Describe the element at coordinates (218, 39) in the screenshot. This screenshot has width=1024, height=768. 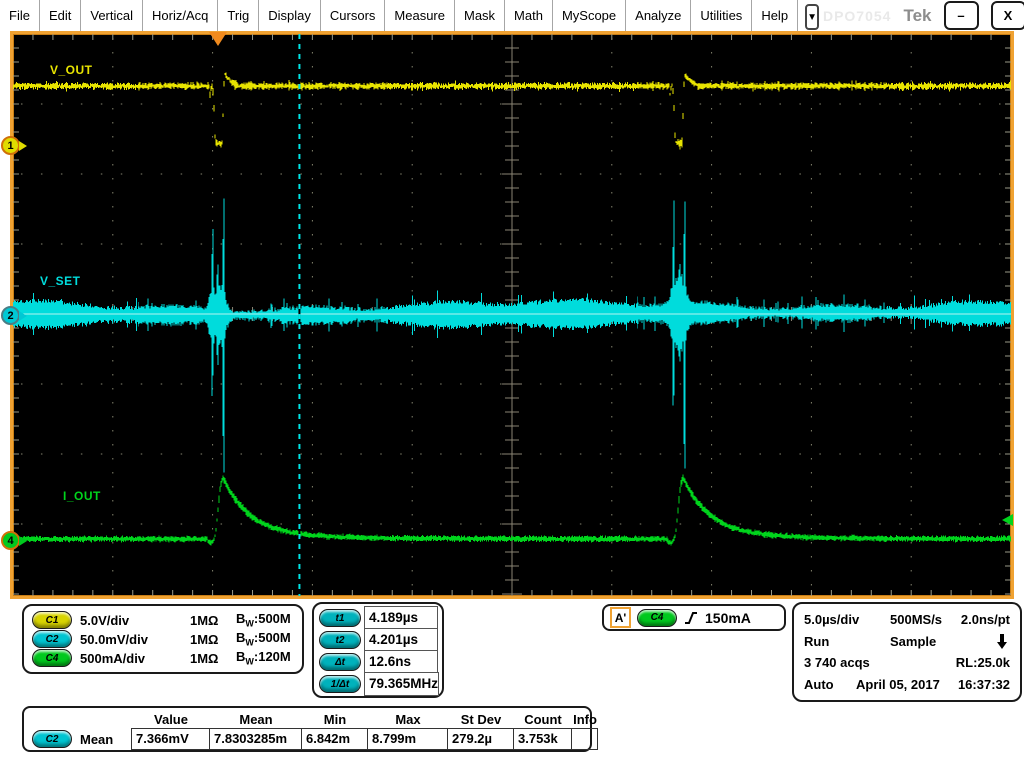
I see `trigger-position-marker-icon` at that location.